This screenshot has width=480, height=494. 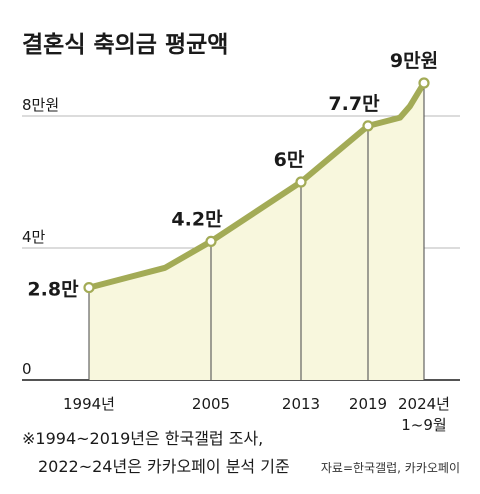 I want to click on data-label-1994: 2.8만, so click(x=53, y=290).